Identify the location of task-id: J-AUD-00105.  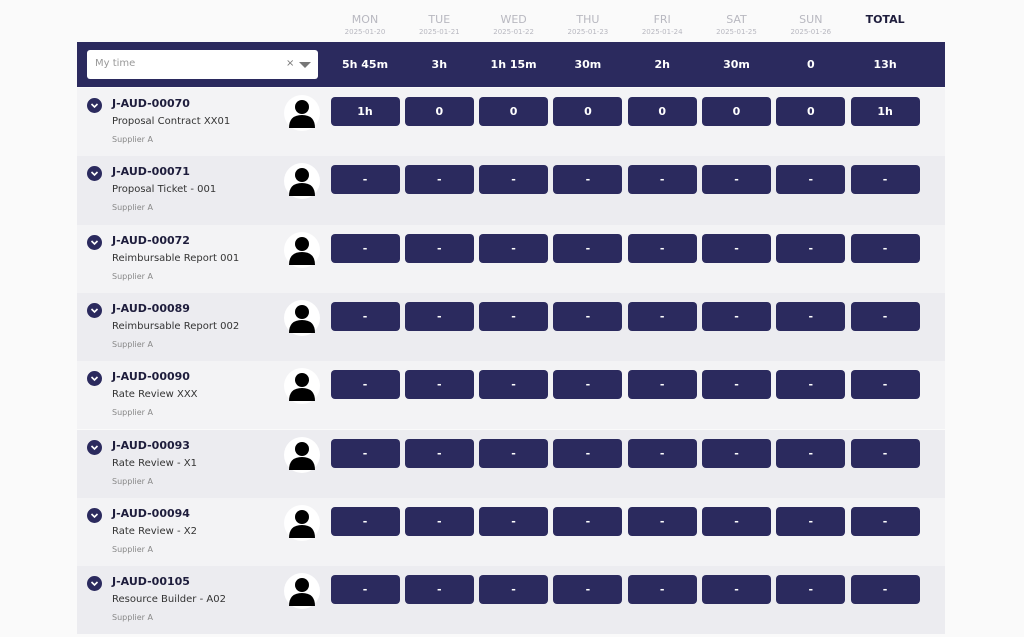
(151, 582).